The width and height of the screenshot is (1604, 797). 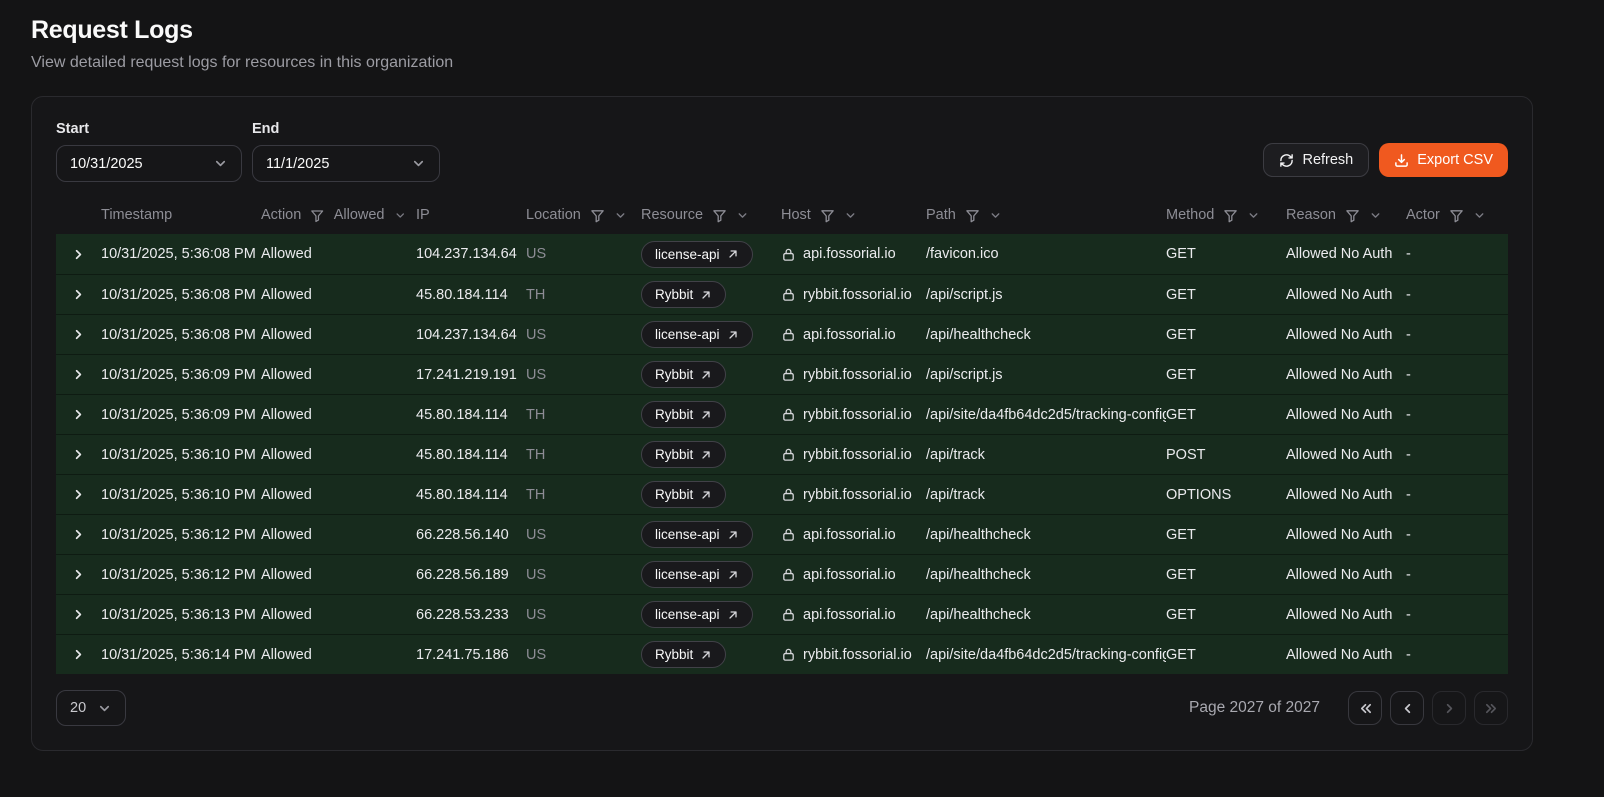 I want to click on row-path: /api/site/da4fb64dc2d5/tracking-config, so click(x=1046, y=414).